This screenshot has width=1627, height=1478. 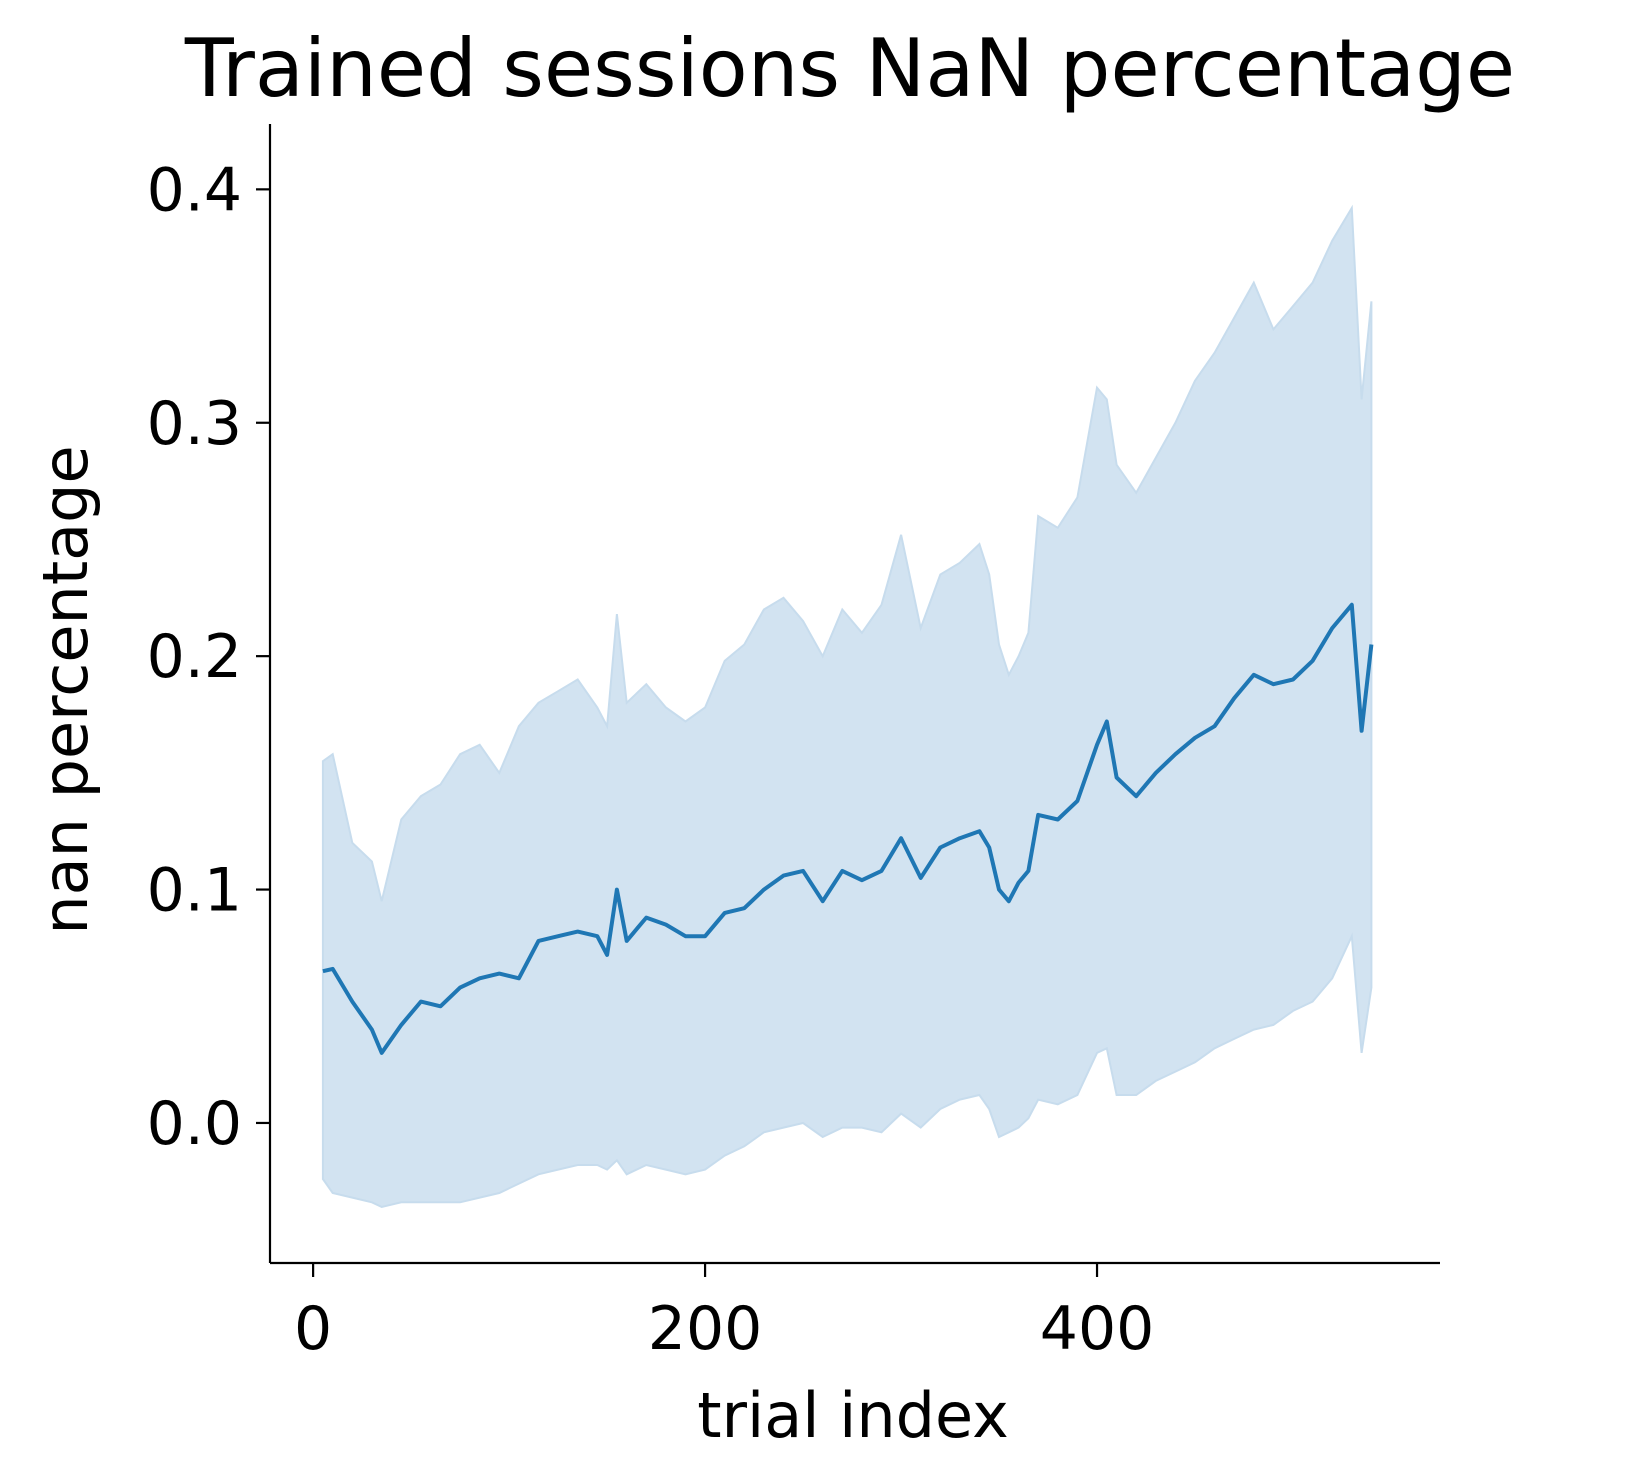 I want to click on x-tick-label: 400, so click(x=1097, y=1329).